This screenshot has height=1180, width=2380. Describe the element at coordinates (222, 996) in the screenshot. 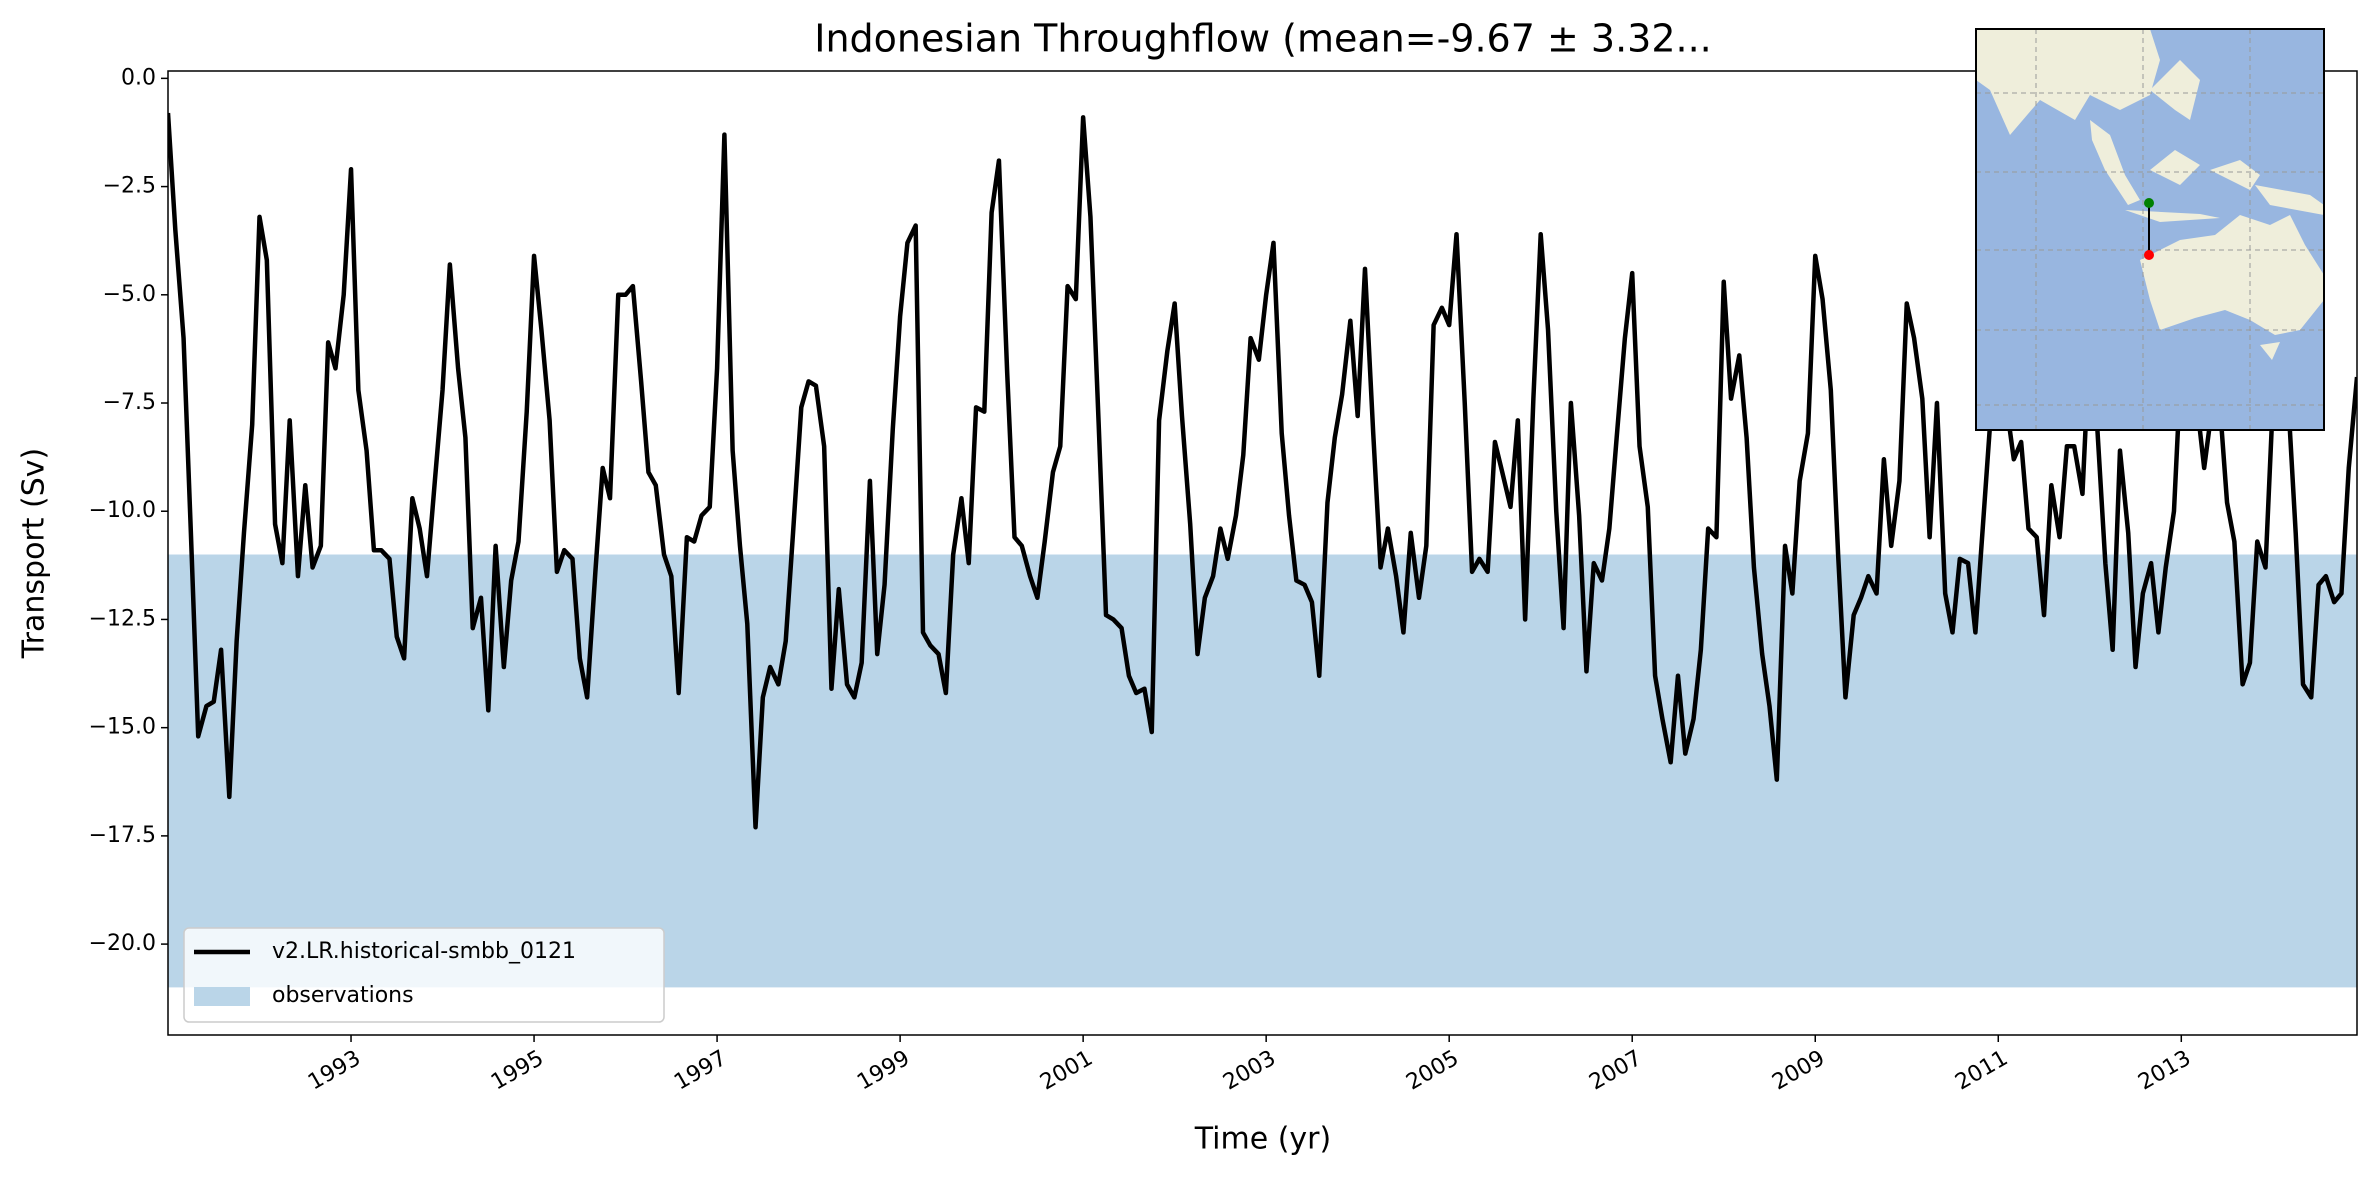

I see `legend-patch` at that location.